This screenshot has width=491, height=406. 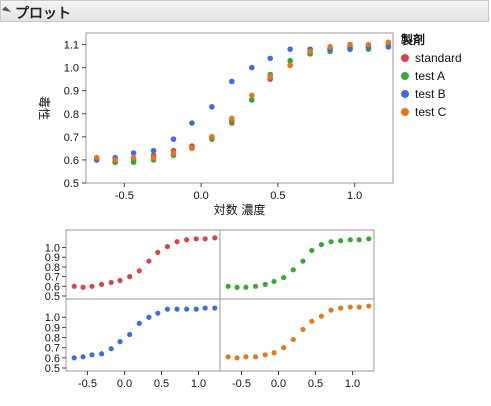 I want to click on y-axis-label: 毒性, so click(x=44, y=108).